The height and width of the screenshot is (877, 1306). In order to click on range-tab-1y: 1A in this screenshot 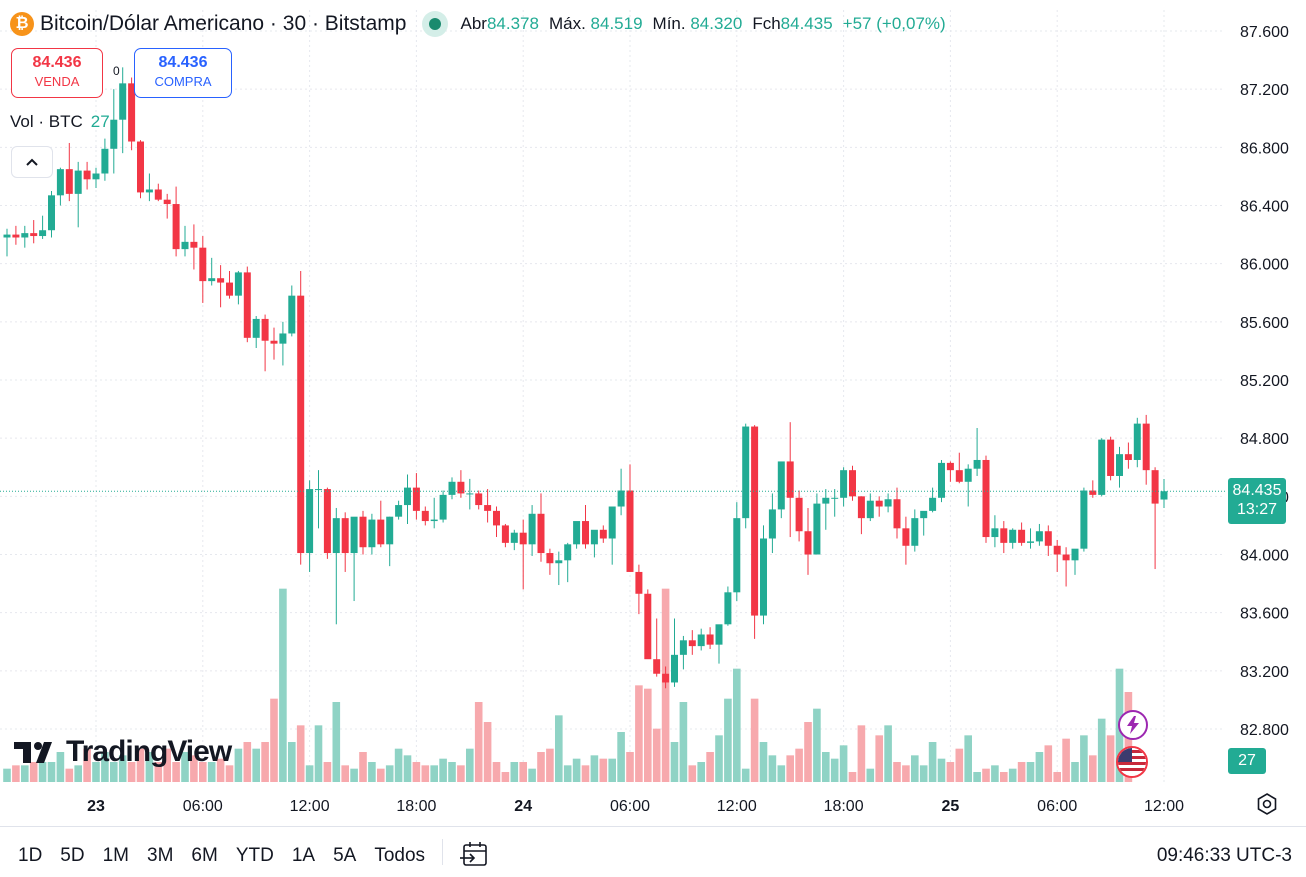, I will do `click(303, 855)`.